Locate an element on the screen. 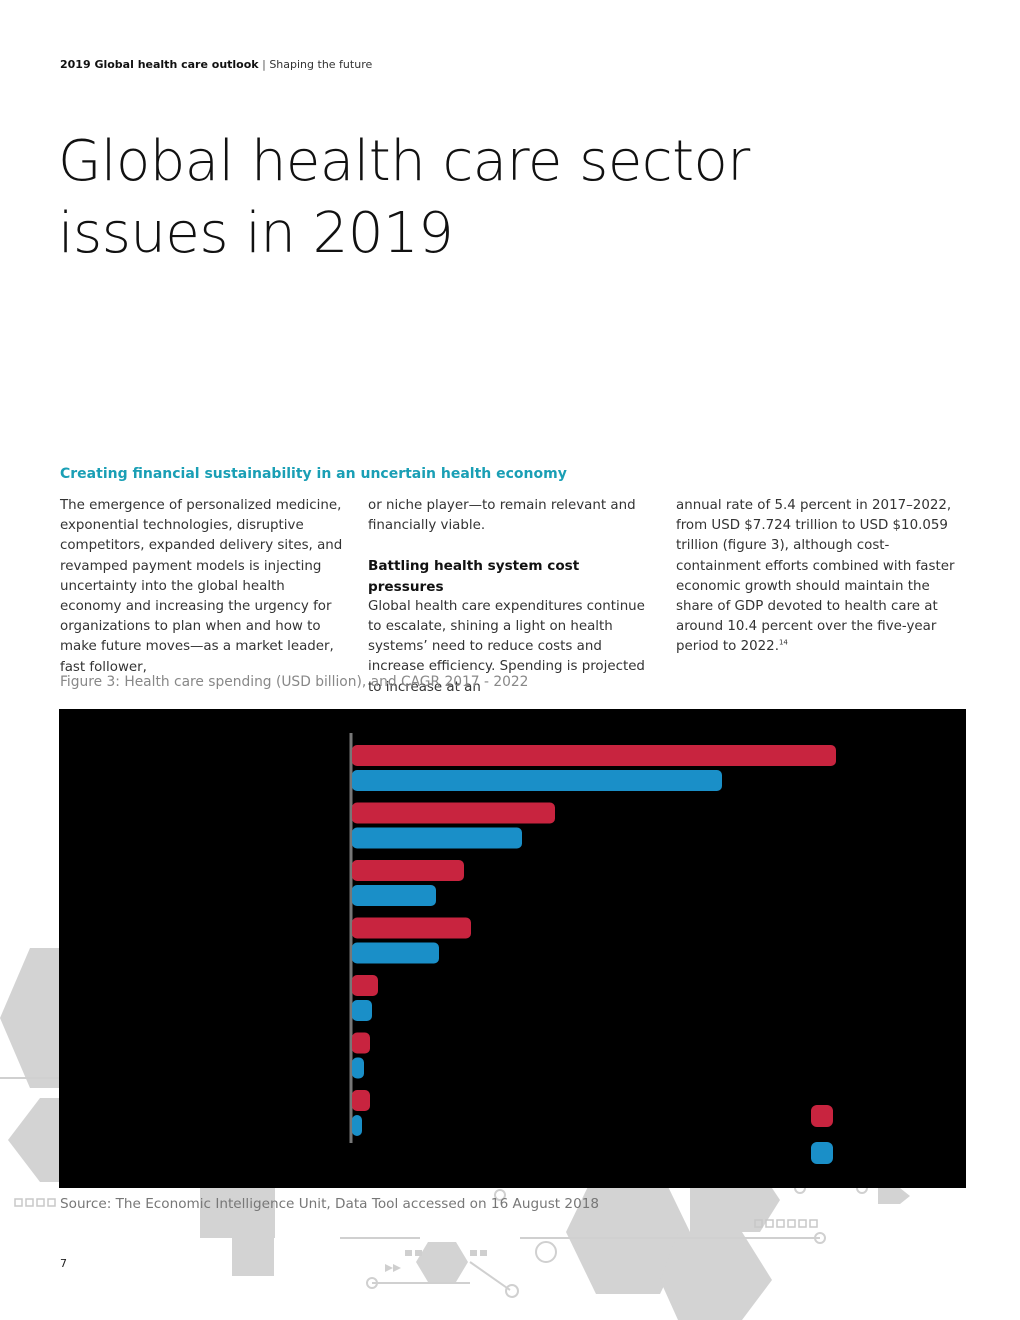 The height and width of the screenshot is (1320, 1020). subheading: Battling health system cost pressures is located at coordinates (474, 576).